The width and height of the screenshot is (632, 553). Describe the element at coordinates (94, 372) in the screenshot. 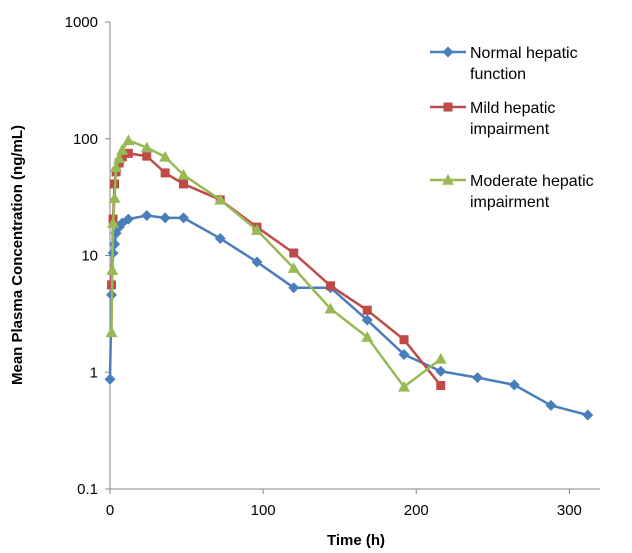

I see `y-tick-label: 1` at that location.